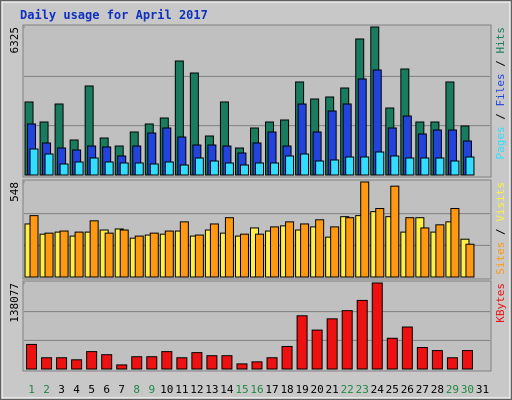 The image size is (512, 400). I want to click on legend: KBytes, so click(500, 303).